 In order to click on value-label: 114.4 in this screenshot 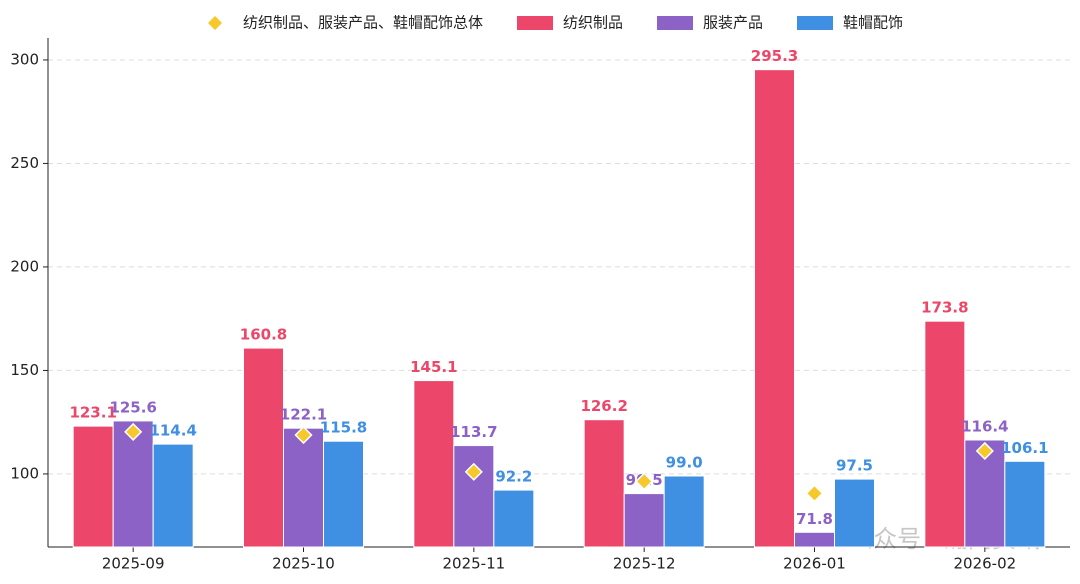, I will do `click(172, 431)`.